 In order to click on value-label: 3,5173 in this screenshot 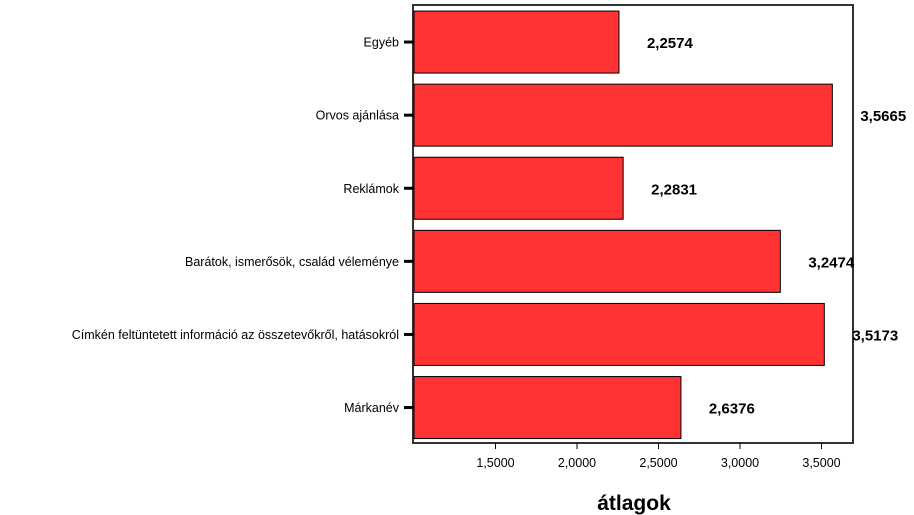, I will do `click(875, 335)`.